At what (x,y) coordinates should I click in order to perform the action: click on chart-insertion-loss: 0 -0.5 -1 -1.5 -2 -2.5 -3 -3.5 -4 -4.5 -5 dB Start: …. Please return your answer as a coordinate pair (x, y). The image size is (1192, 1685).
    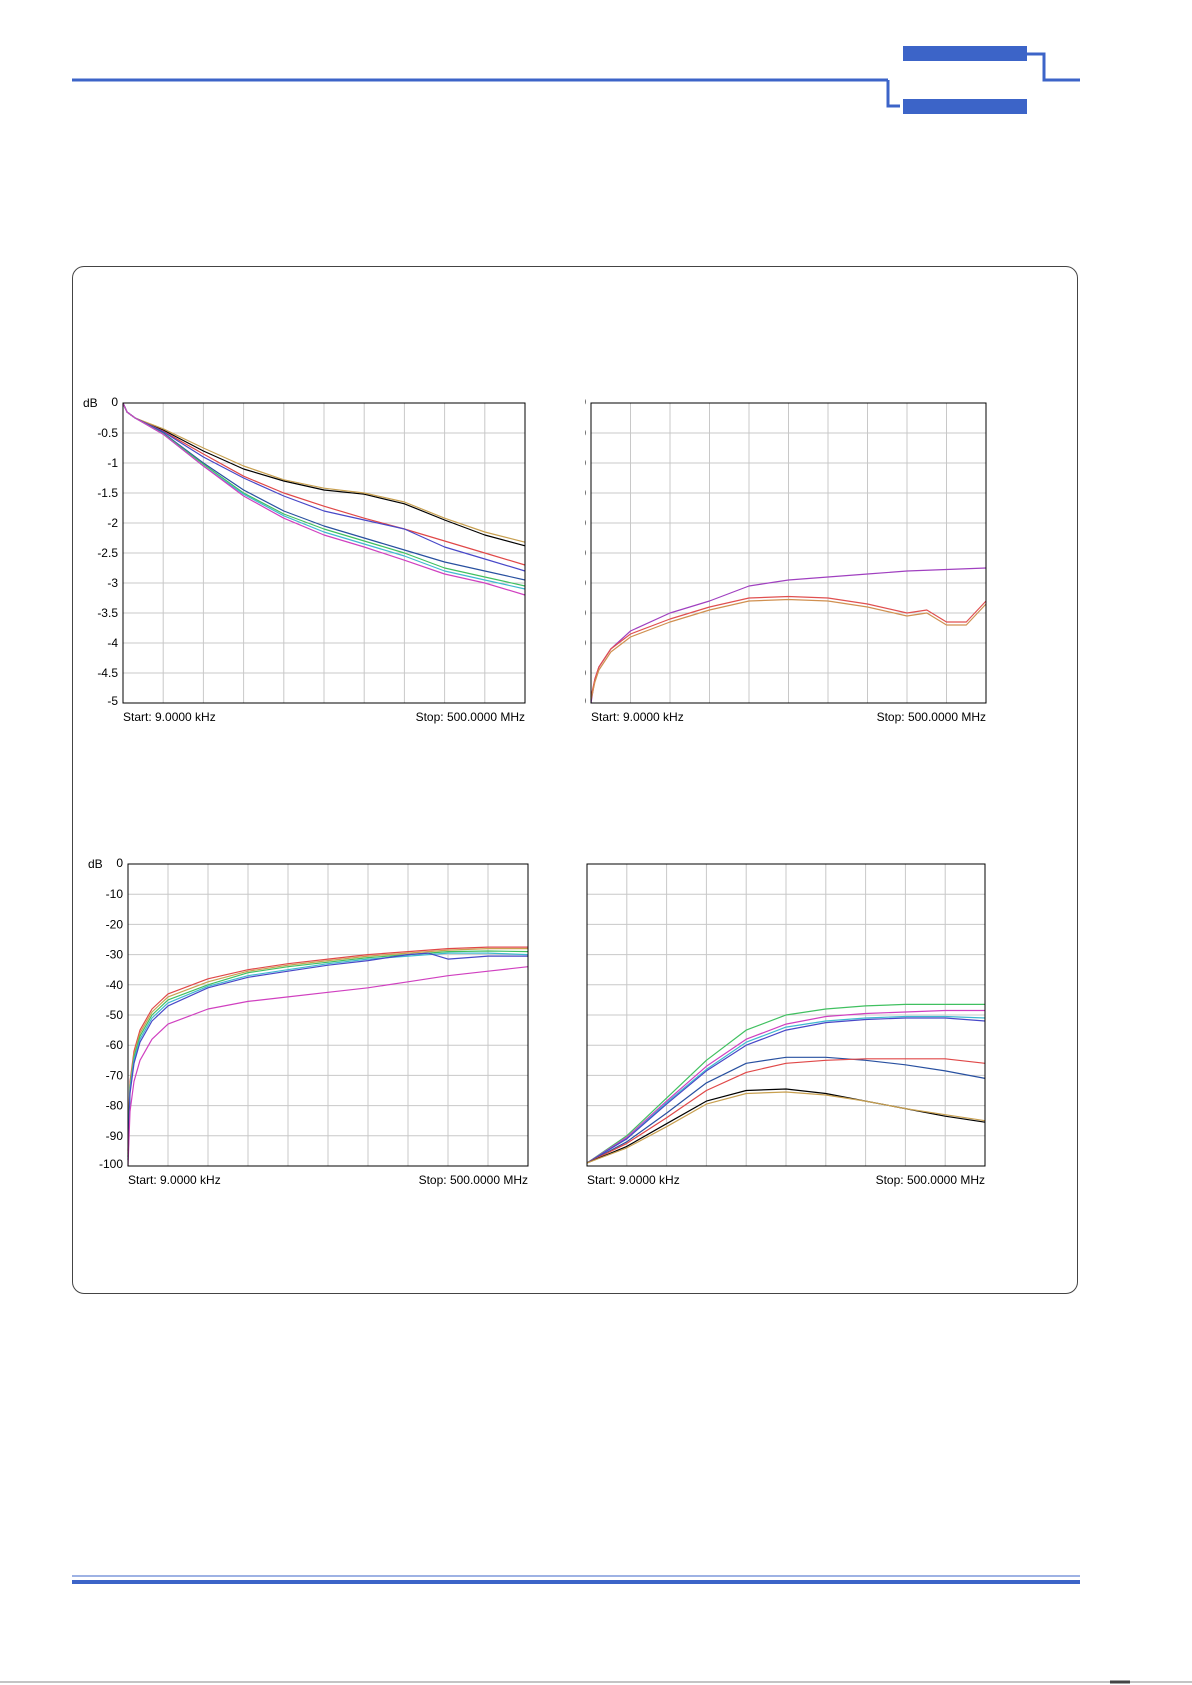
    Looking at the image, I should click on (332, 575).